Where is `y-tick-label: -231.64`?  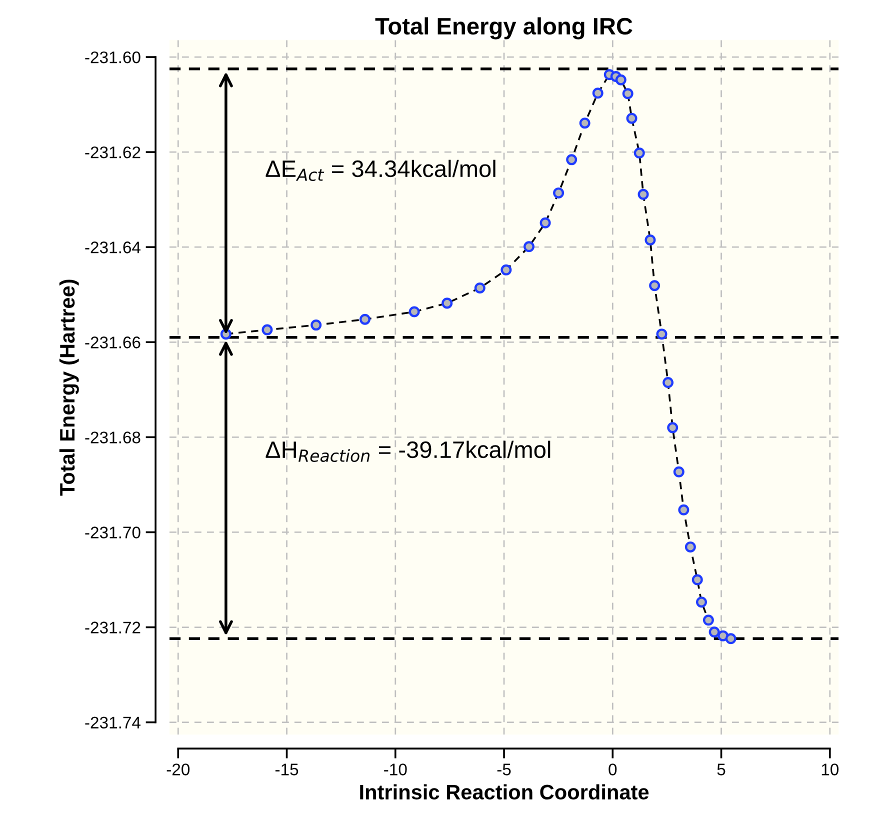
y-tick-label: -231.64 is located at coordinates (112, 248).